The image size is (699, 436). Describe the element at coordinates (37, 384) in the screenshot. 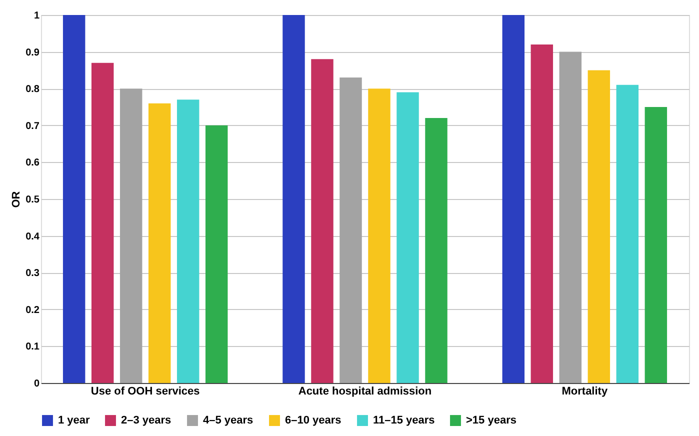

I see `y-tick-label: 0` at that location.